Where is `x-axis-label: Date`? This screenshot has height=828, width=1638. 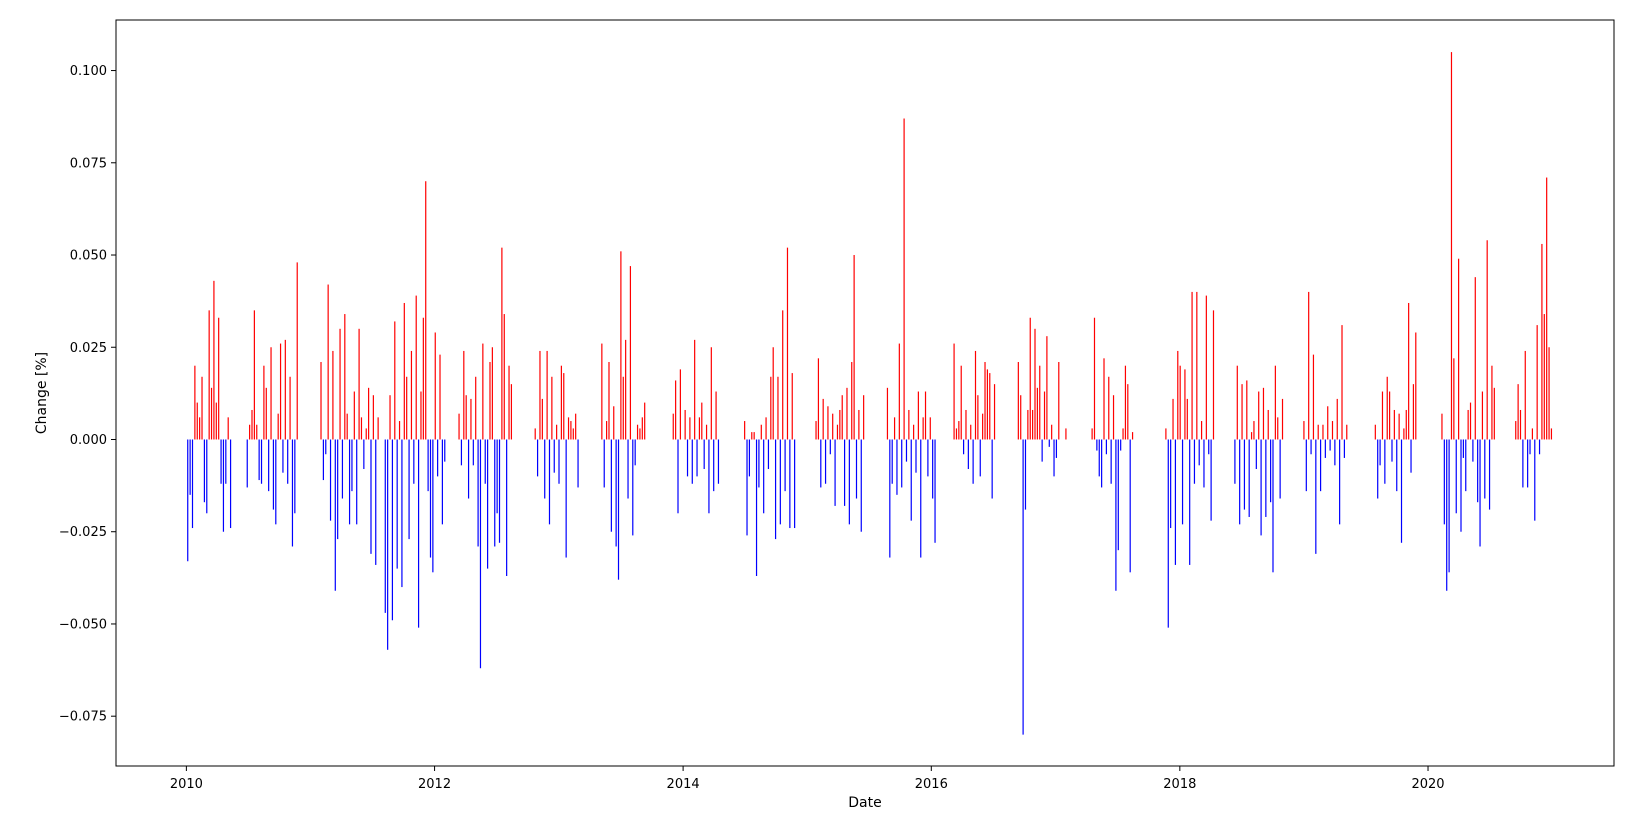
x-axis-label: Date is located at coordinates (864, 803).